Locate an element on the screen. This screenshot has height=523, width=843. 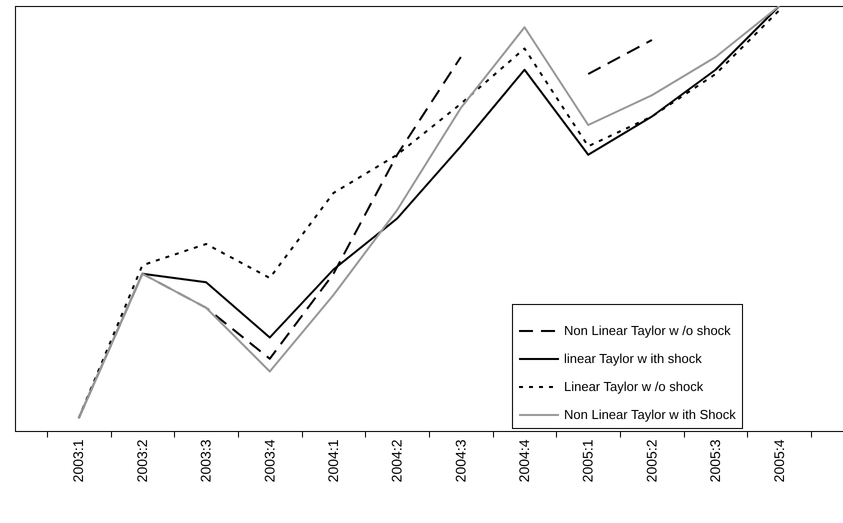
x-tick-label: 2005:3 is located at coordinates (715, 460).